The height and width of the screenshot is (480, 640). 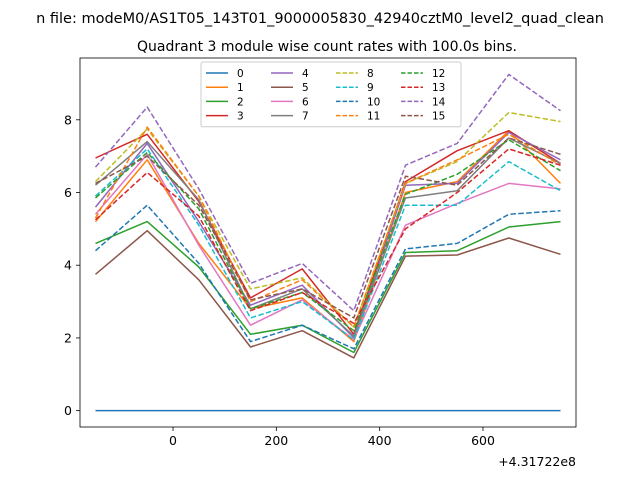 I want to click on legend-label-5: 5, so click(x=305, y=88).